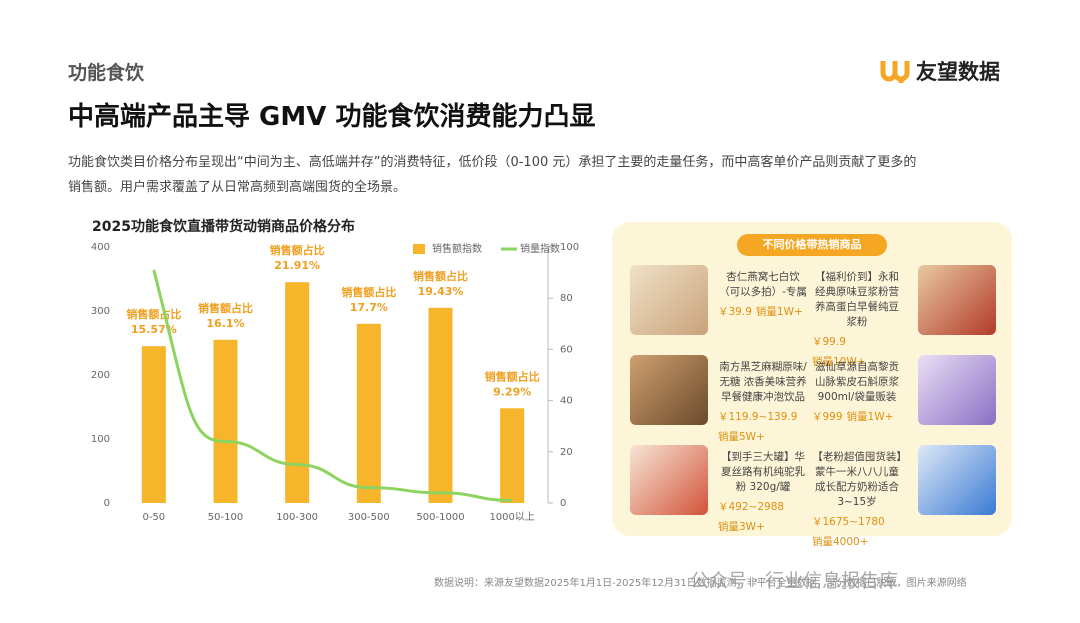  What do you see at coordinates (223, 226) in the screenshot?
I see `chart-title: 2025功能食饮直播带货动销商品价格分布` at bounding box center [223, 226].